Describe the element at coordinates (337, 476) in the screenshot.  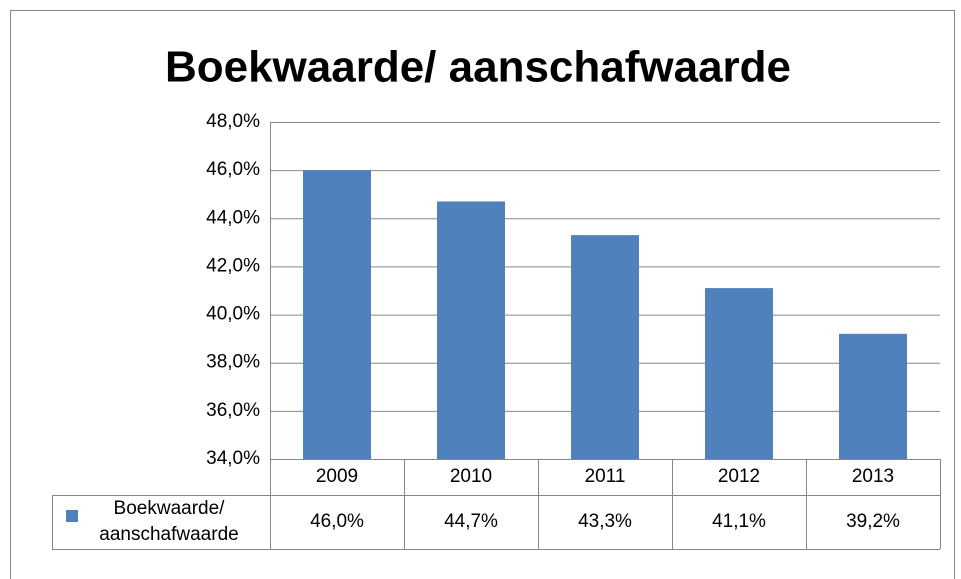
I see `x-tick-label: 2009` at that location.